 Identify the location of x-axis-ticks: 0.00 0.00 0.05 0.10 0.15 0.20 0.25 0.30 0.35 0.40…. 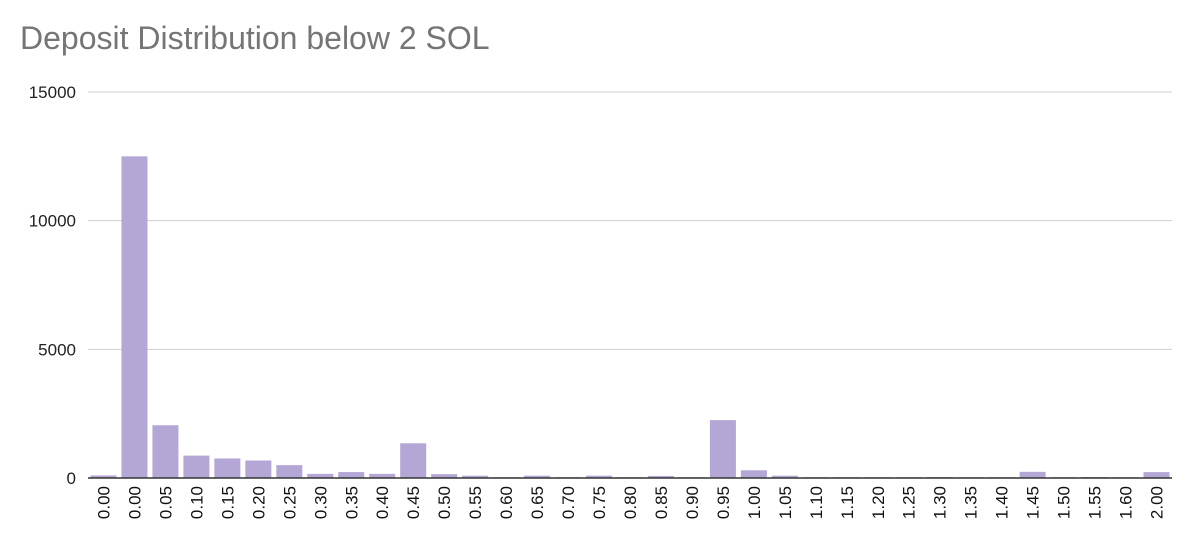
(630, 502).